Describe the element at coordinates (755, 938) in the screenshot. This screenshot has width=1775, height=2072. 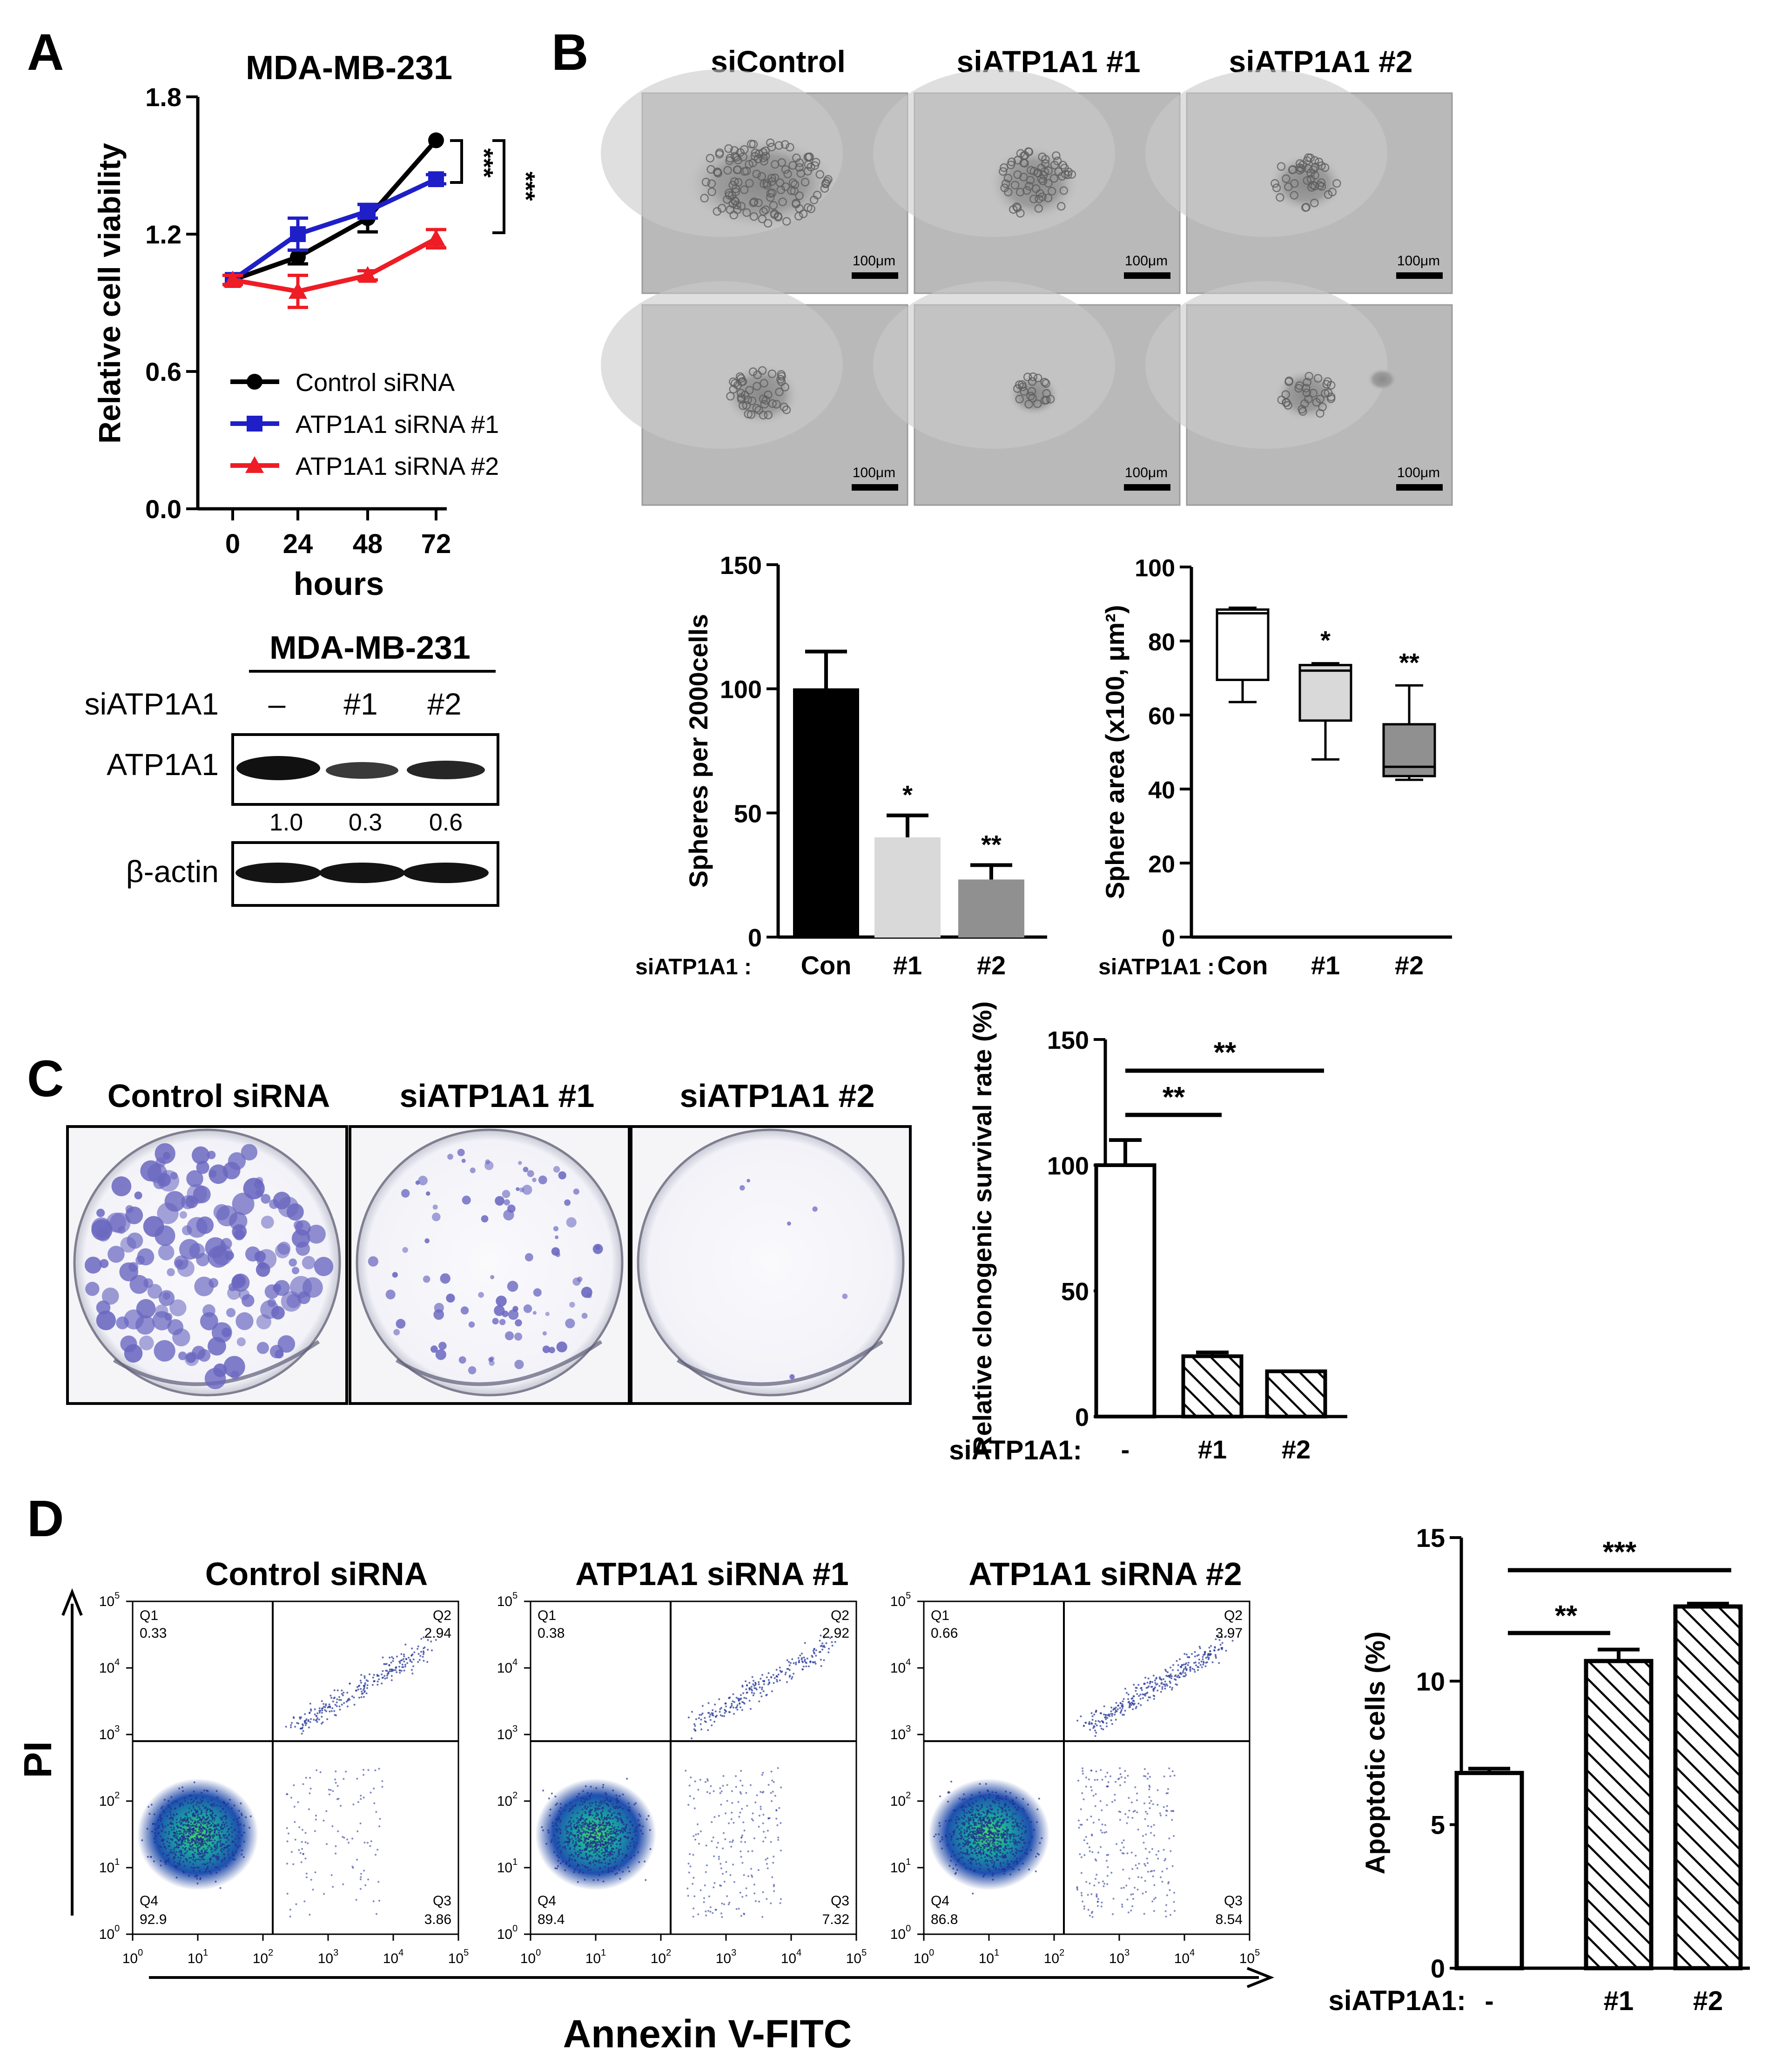
I see `bar-ytick-label: 0` at that location.